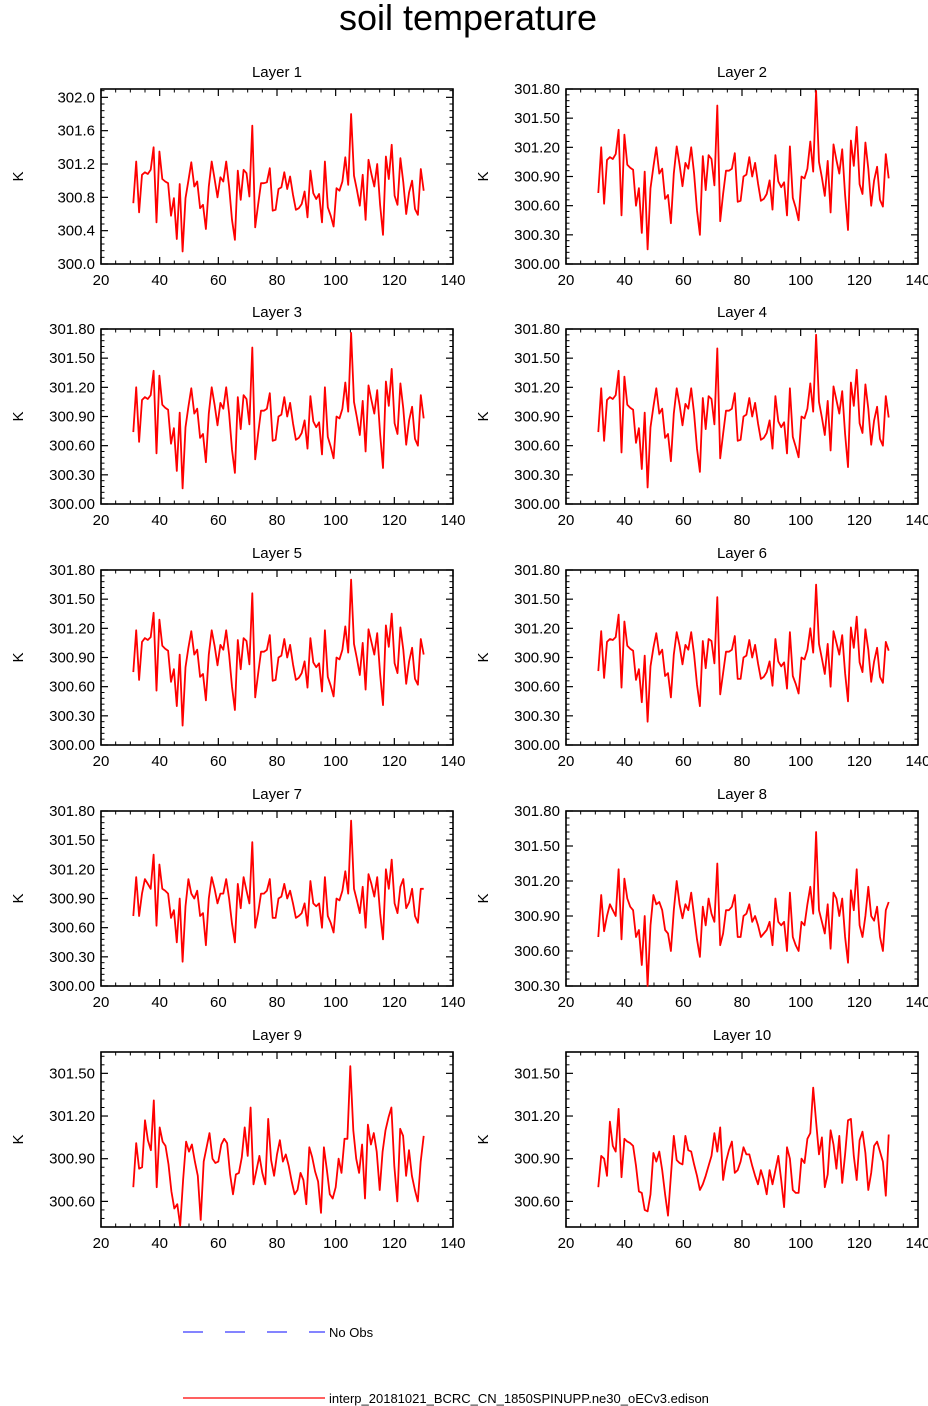  What do you see at coordinates (335, 520) in the screenshot?
I see `layer-3-xtick-label: 100` at bounding box center [335, 520].